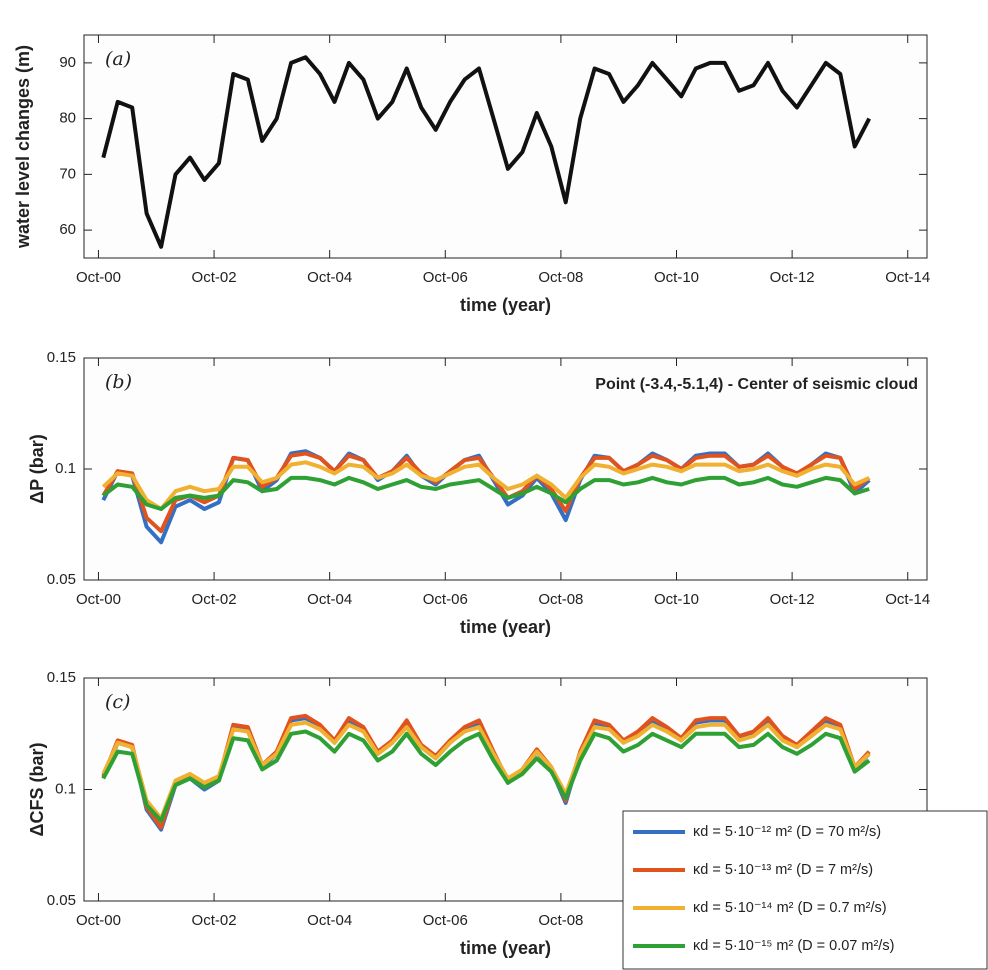 Image resolution: width=988 pixels, height=970 pixels. I want to click on y-axis-label: ΔP (bar), so click(37, 469).